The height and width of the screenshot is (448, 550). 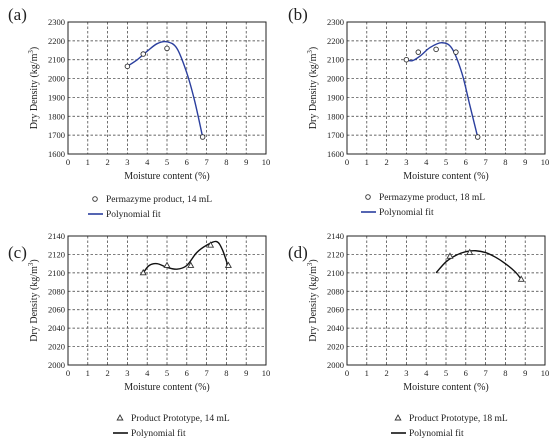 I want to click on legend-label-points: Product Prototype, 18 mL, so click(x=458, y=419).